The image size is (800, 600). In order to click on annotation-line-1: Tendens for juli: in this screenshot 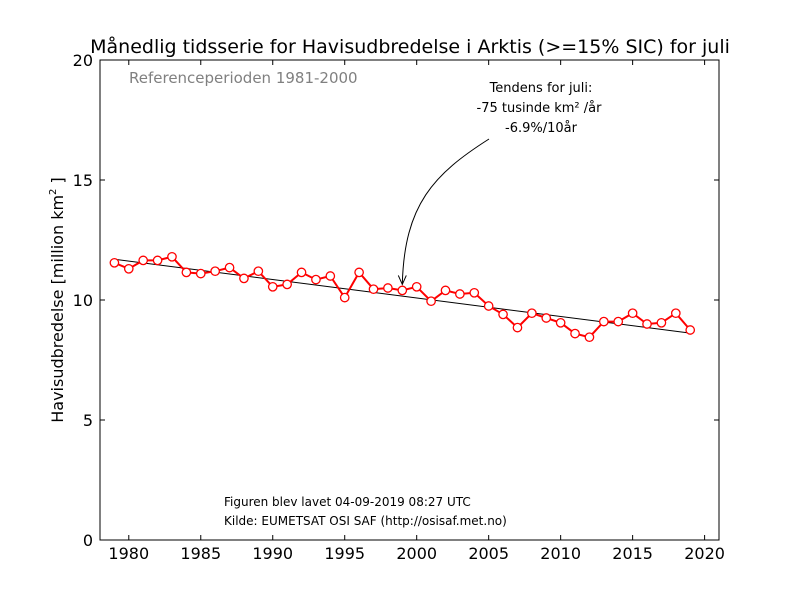, I will do `click(541, 88)`.